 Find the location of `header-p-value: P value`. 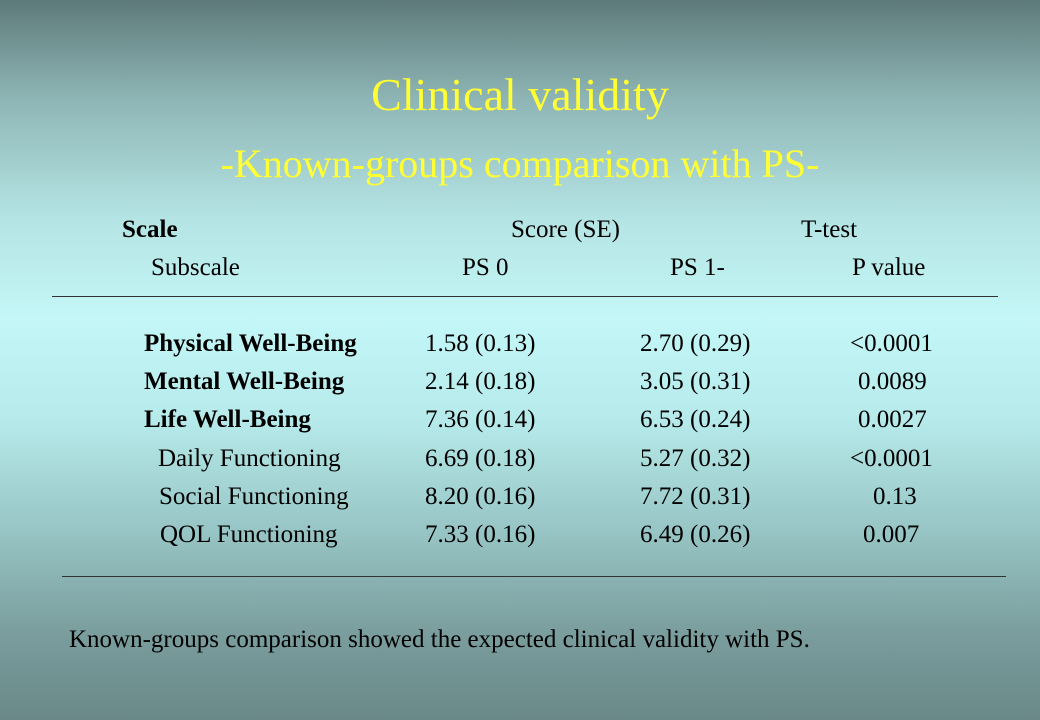

header-p-value: P value is located at coordinates (889, 267).